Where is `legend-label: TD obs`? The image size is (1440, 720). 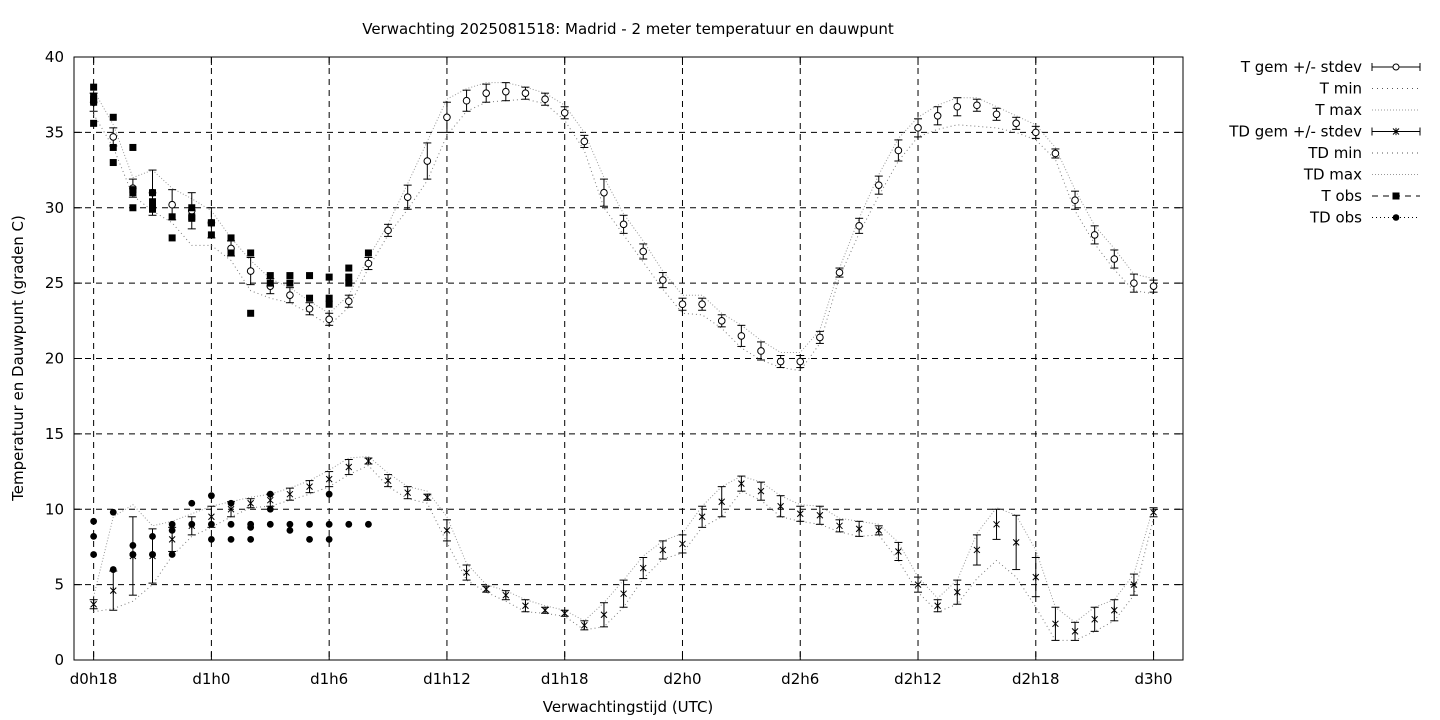 legend-label: TD obs is located at coordinates (1335, 218).